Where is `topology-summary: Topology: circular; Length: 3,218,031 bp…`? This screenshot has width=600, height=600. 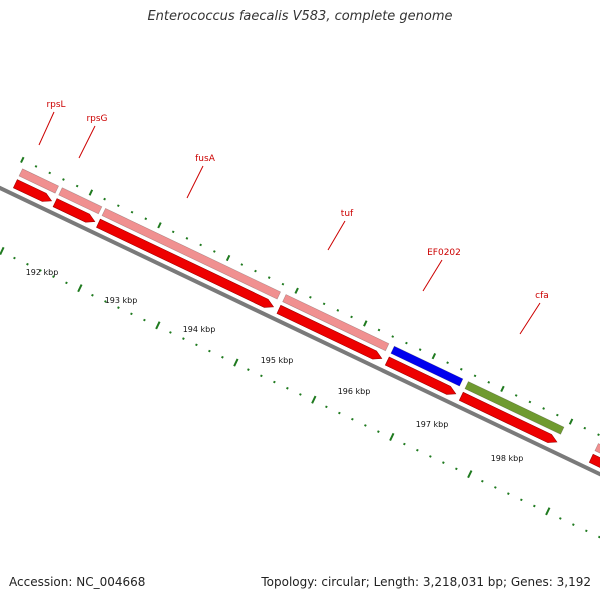
topology-summary: Topology: circular; Length: 3,218,031 bp… is located at coordinates (426, 582).